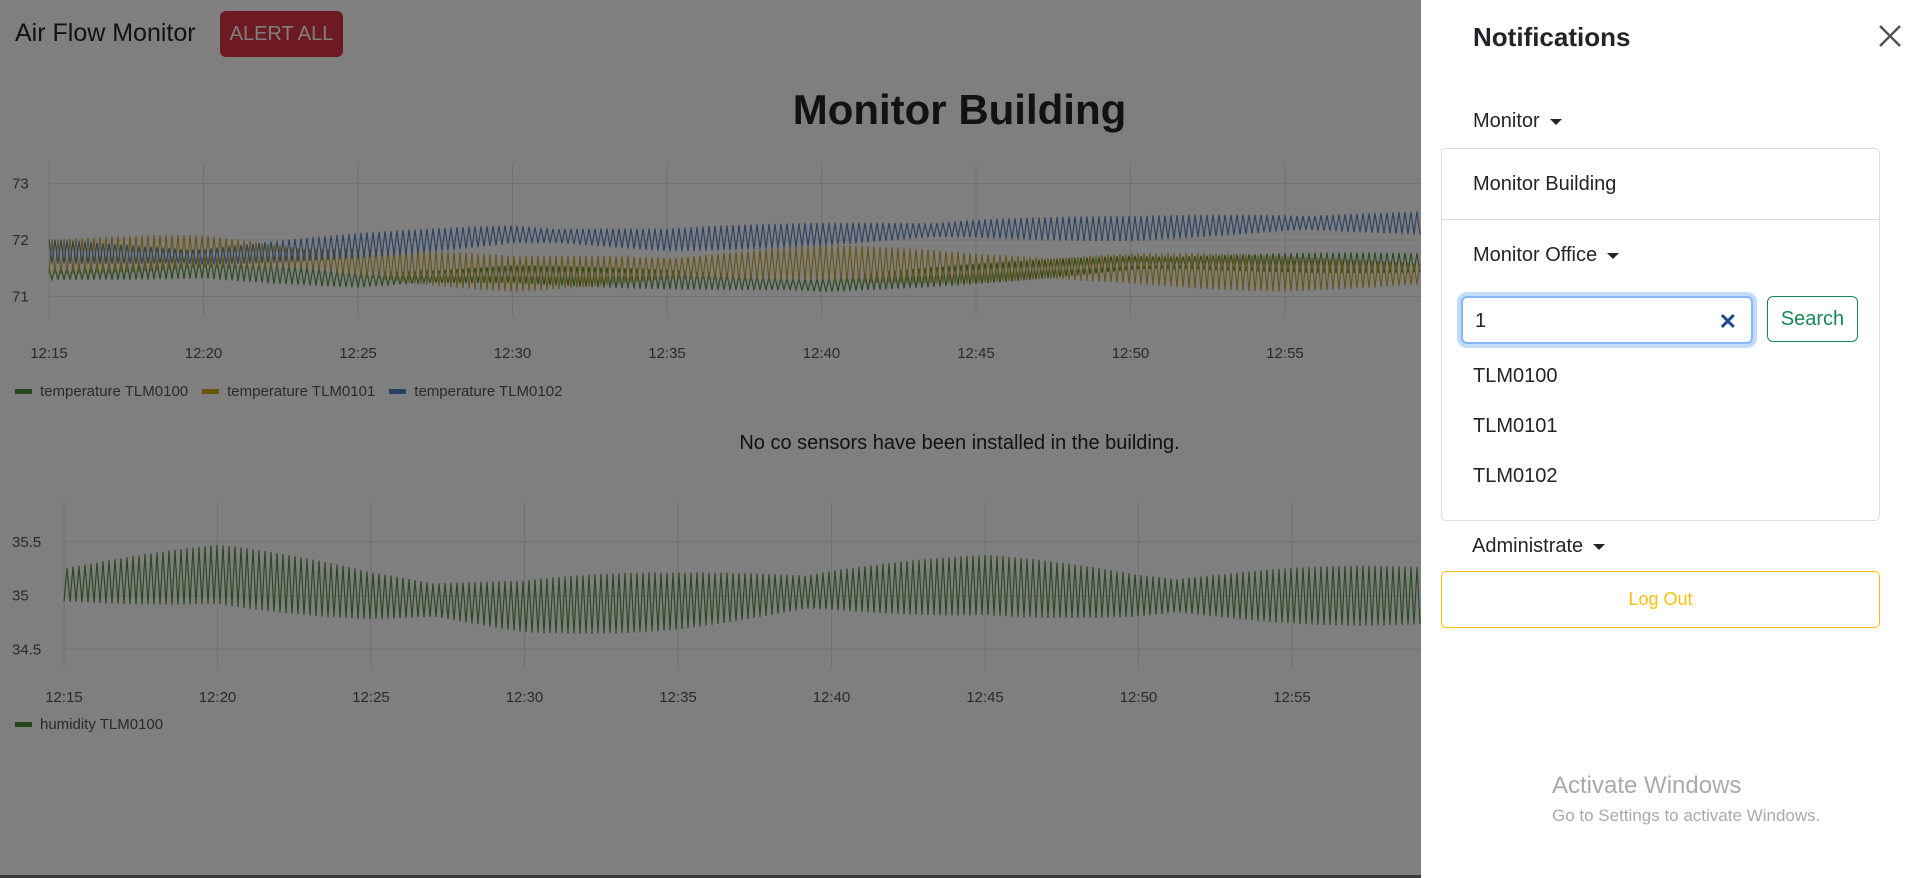 Image resolution: width=1919 pixels, height=878 pixels. What do you see at coordinates (1535, 255) in the screenshot?
I see `monitor-office-label: Monitor Office` at bounding box center [1535, 255].